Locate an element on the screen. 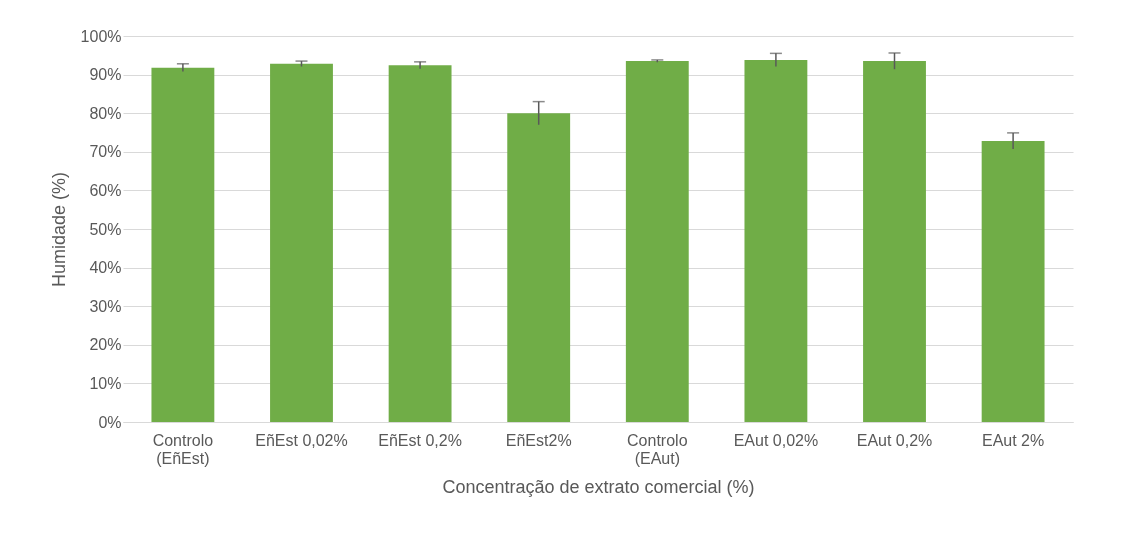 This screenshot has width=1131, height=555. y-tick-label: 40% is located at coordinates (105, 268).